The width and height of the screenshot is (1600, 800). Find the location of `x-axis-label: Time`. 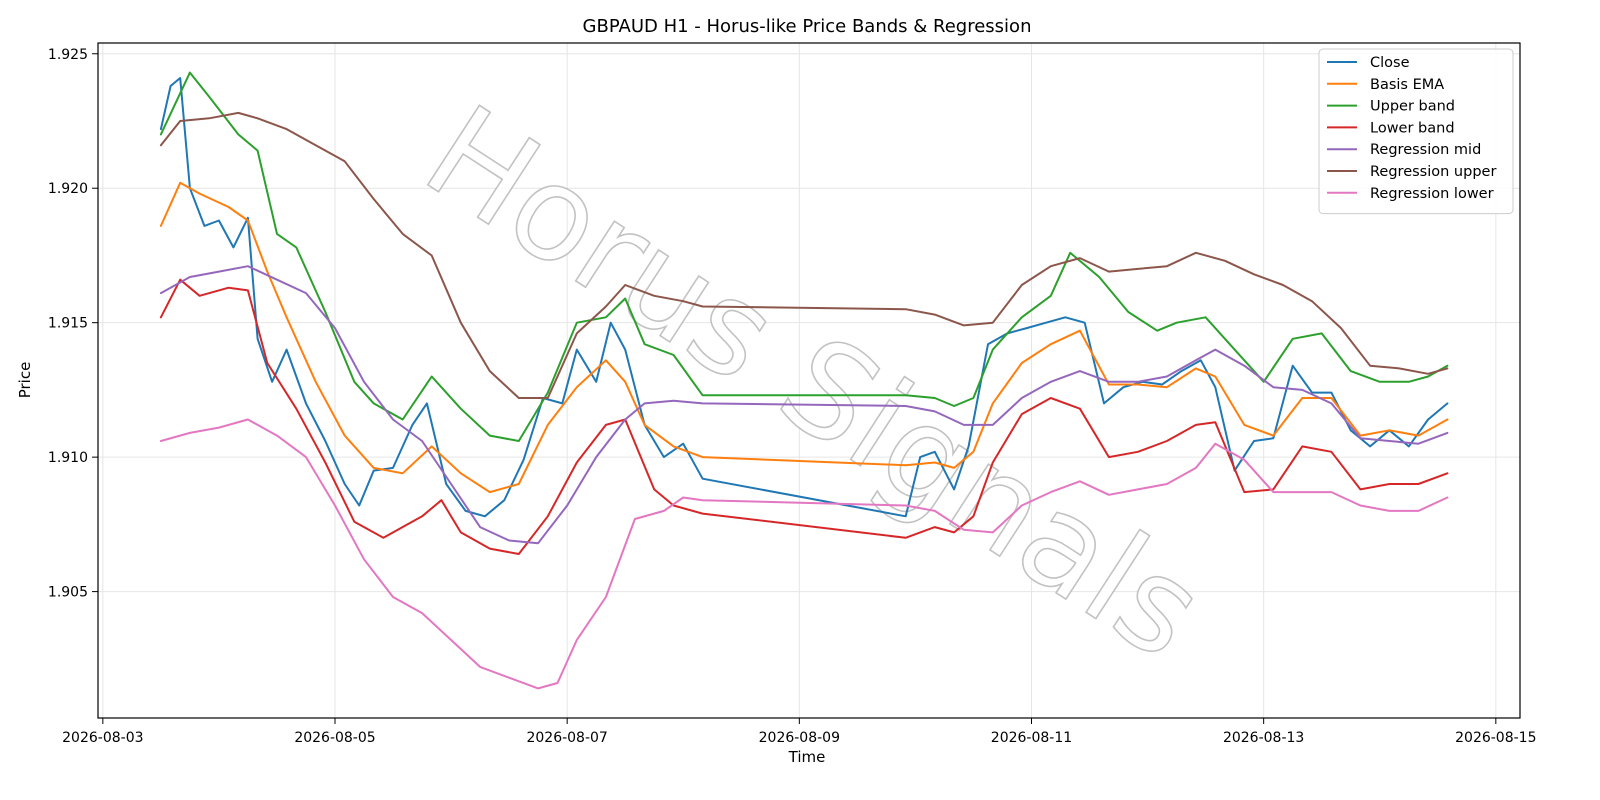

x-axis-label: Time is located at coordinates (807, 757).